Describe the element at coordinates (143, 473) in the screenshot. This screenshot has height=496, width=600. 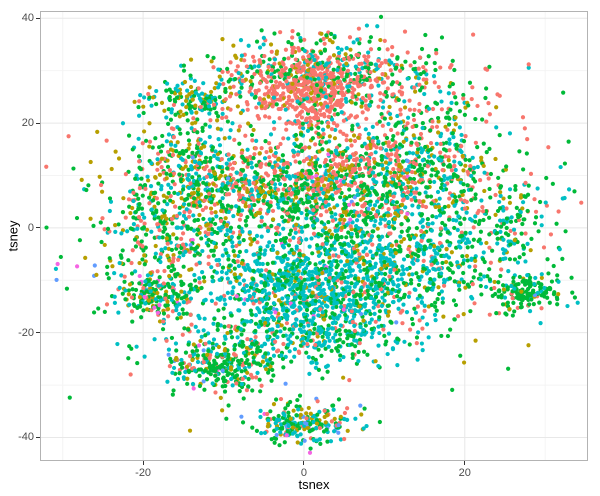
I see `x-tick-label: -20` at that location.